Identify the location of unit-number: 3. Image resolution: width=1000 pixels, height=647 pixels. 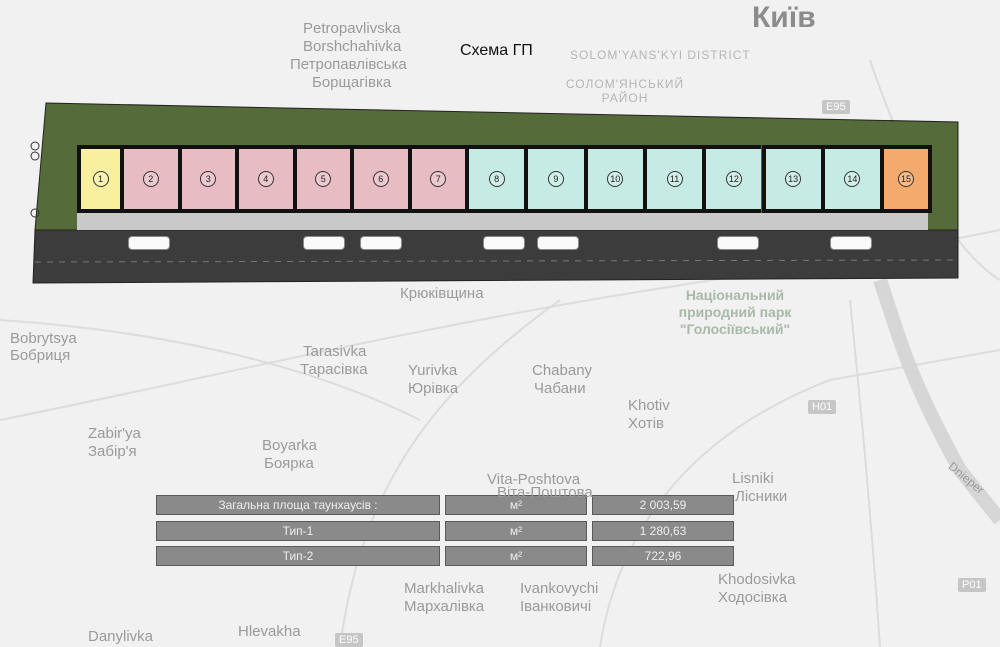
(208, 179).